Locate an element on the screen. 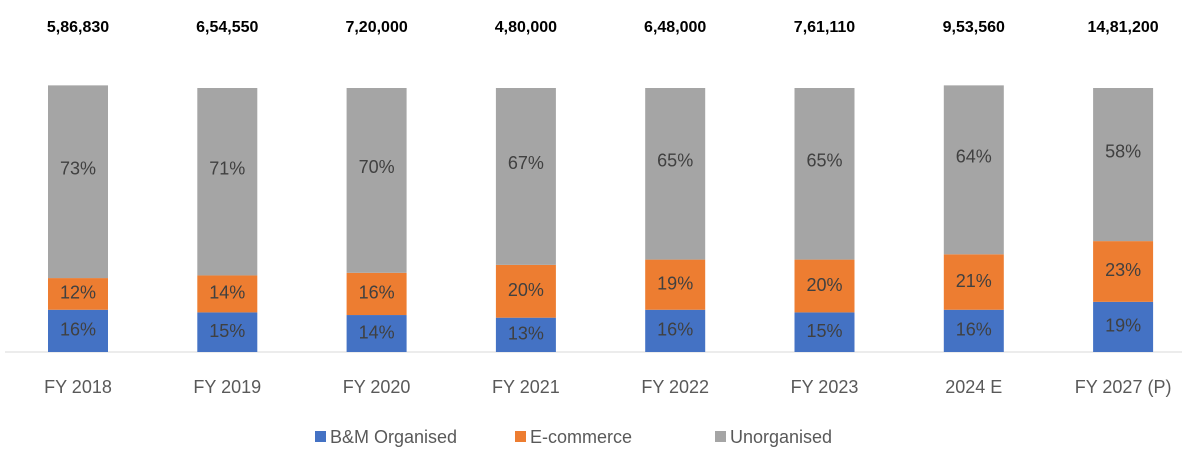 The height and width of the screenshot is (450, 1187). total-label: 6,48,000 is located at coordinates (675, 27).